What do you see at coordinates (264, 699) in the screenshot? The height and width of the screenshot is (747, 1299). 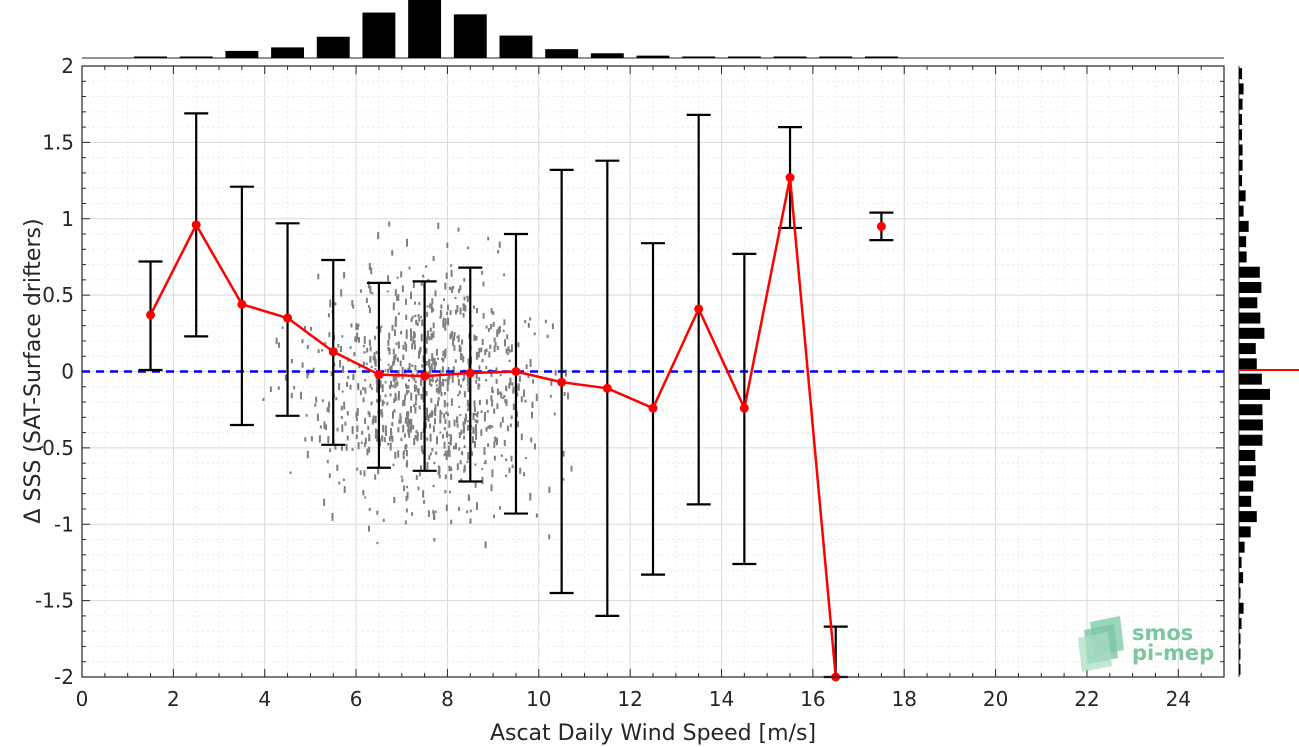 I see `x-tick-label: 4` at bounding box center [264, 699].